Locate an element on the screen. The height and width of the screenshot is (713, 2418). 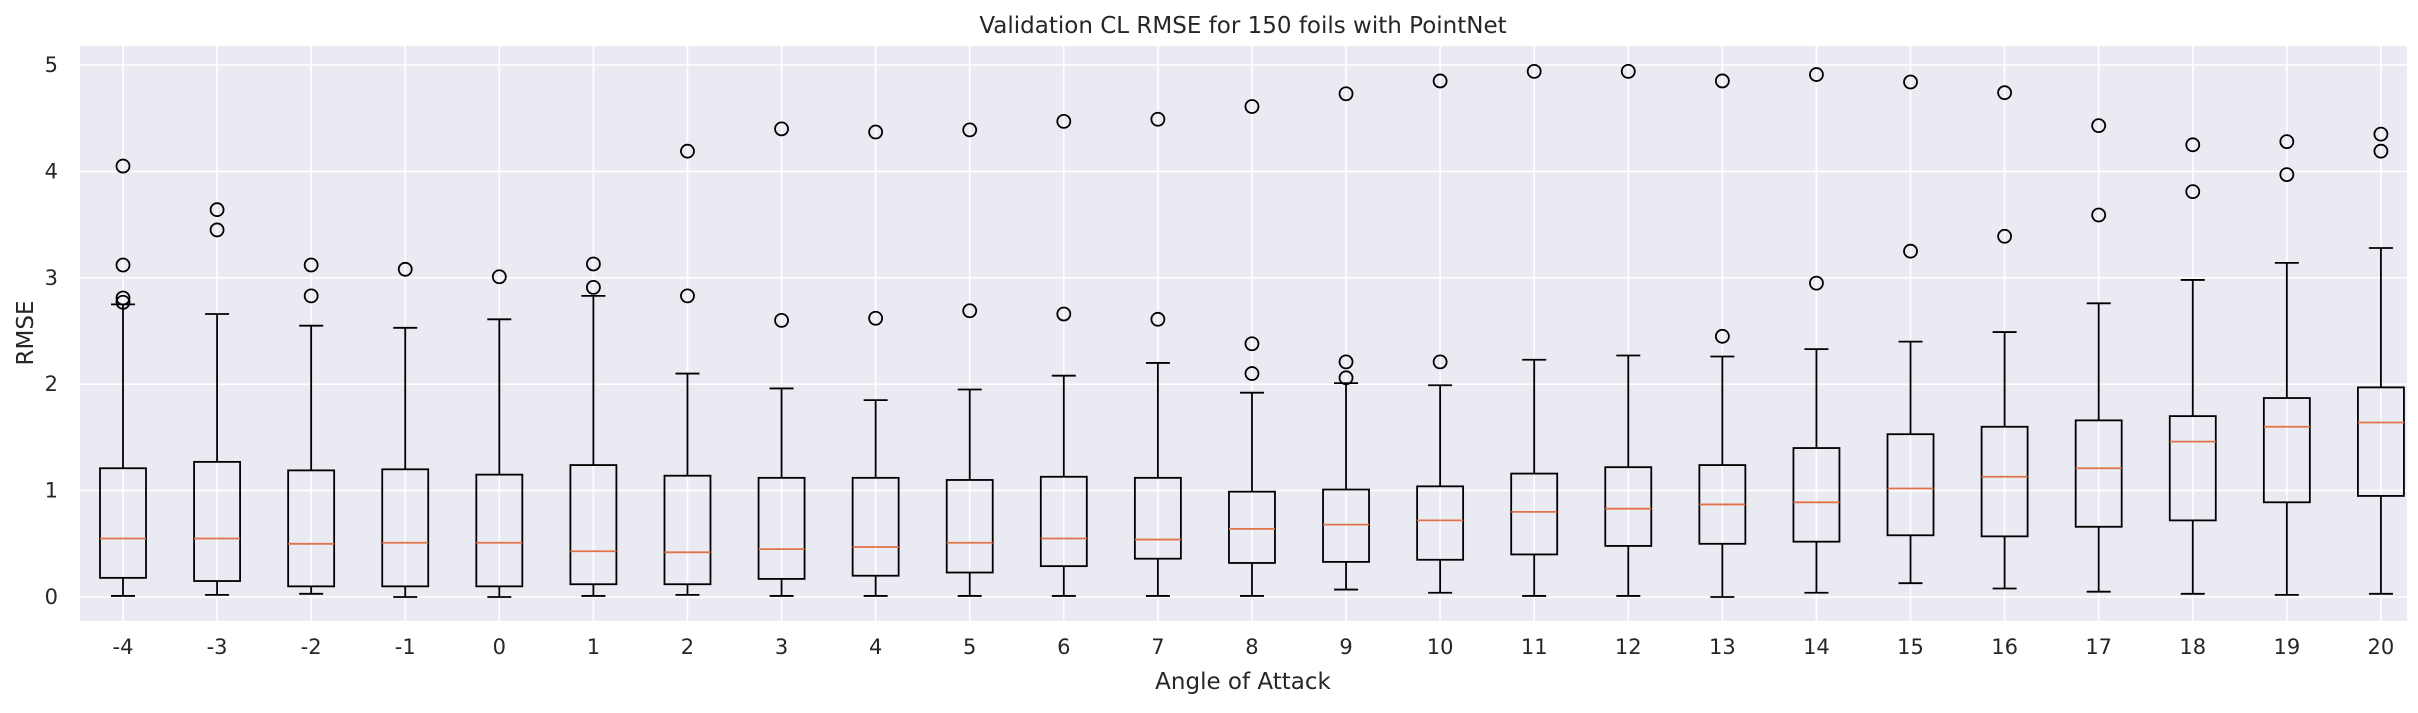
y-tick-label: 3 is located at coordinates (51, 278).